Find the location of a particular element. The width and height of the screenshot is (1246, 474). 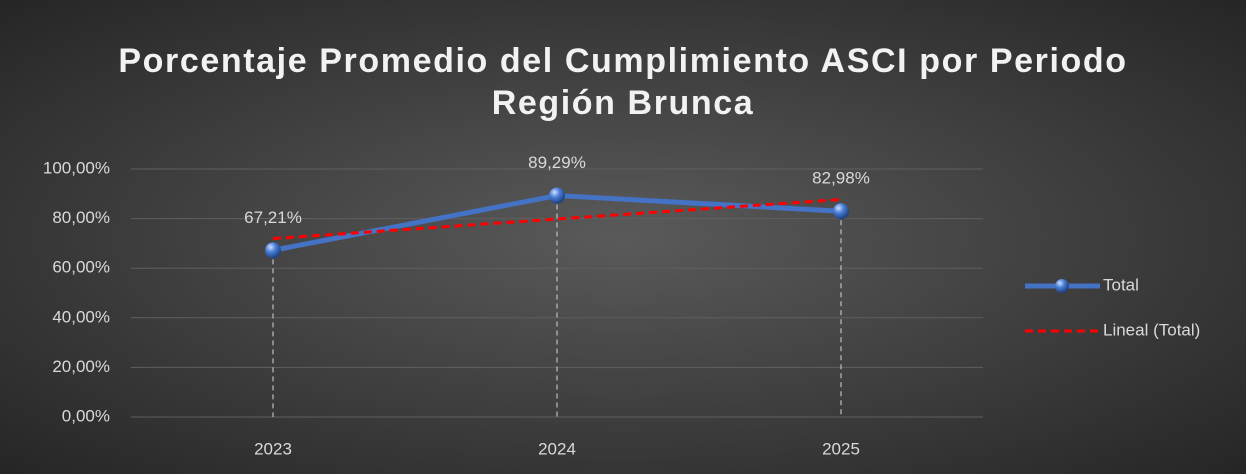

y-tick-label: 20,00% is located at coordinates (81, 366).